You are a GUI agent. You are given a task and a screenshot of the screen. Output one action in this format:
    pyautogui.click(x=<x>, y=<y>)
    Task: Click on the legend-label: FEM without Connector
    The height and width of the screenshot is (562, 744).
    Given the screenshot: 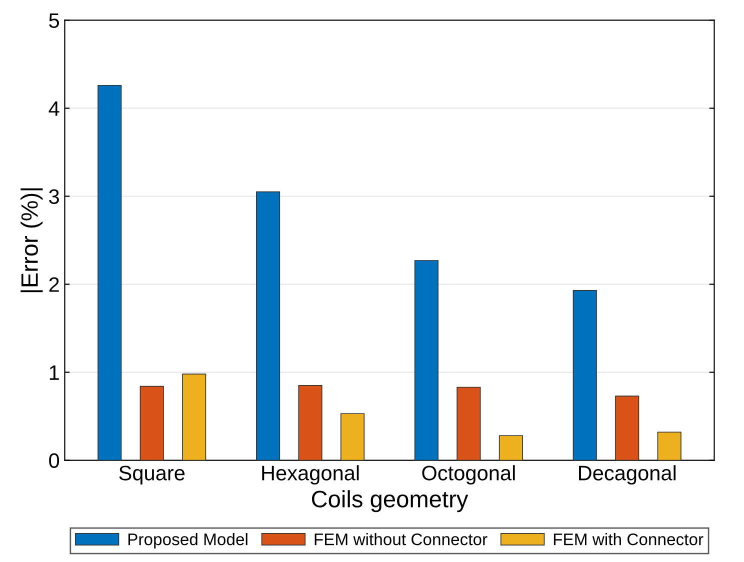 What is the action you would take?
    pyautogui.click(x=401, y=539)
    